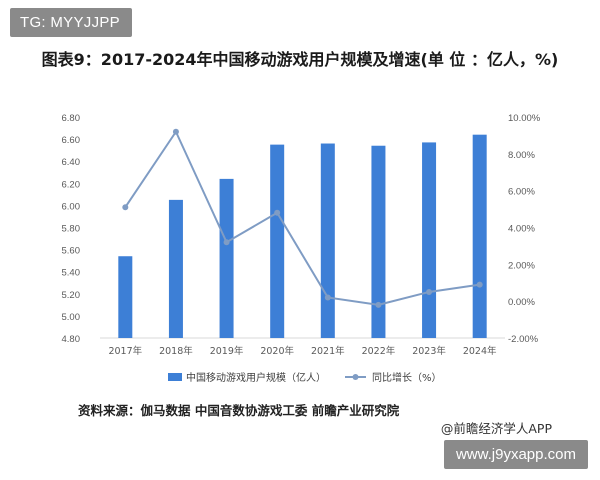 The image size is (600, 480). Describe the element at coordinates (379, 351) in the screenshot. I see `x-tick-label: 2022年` at that location.